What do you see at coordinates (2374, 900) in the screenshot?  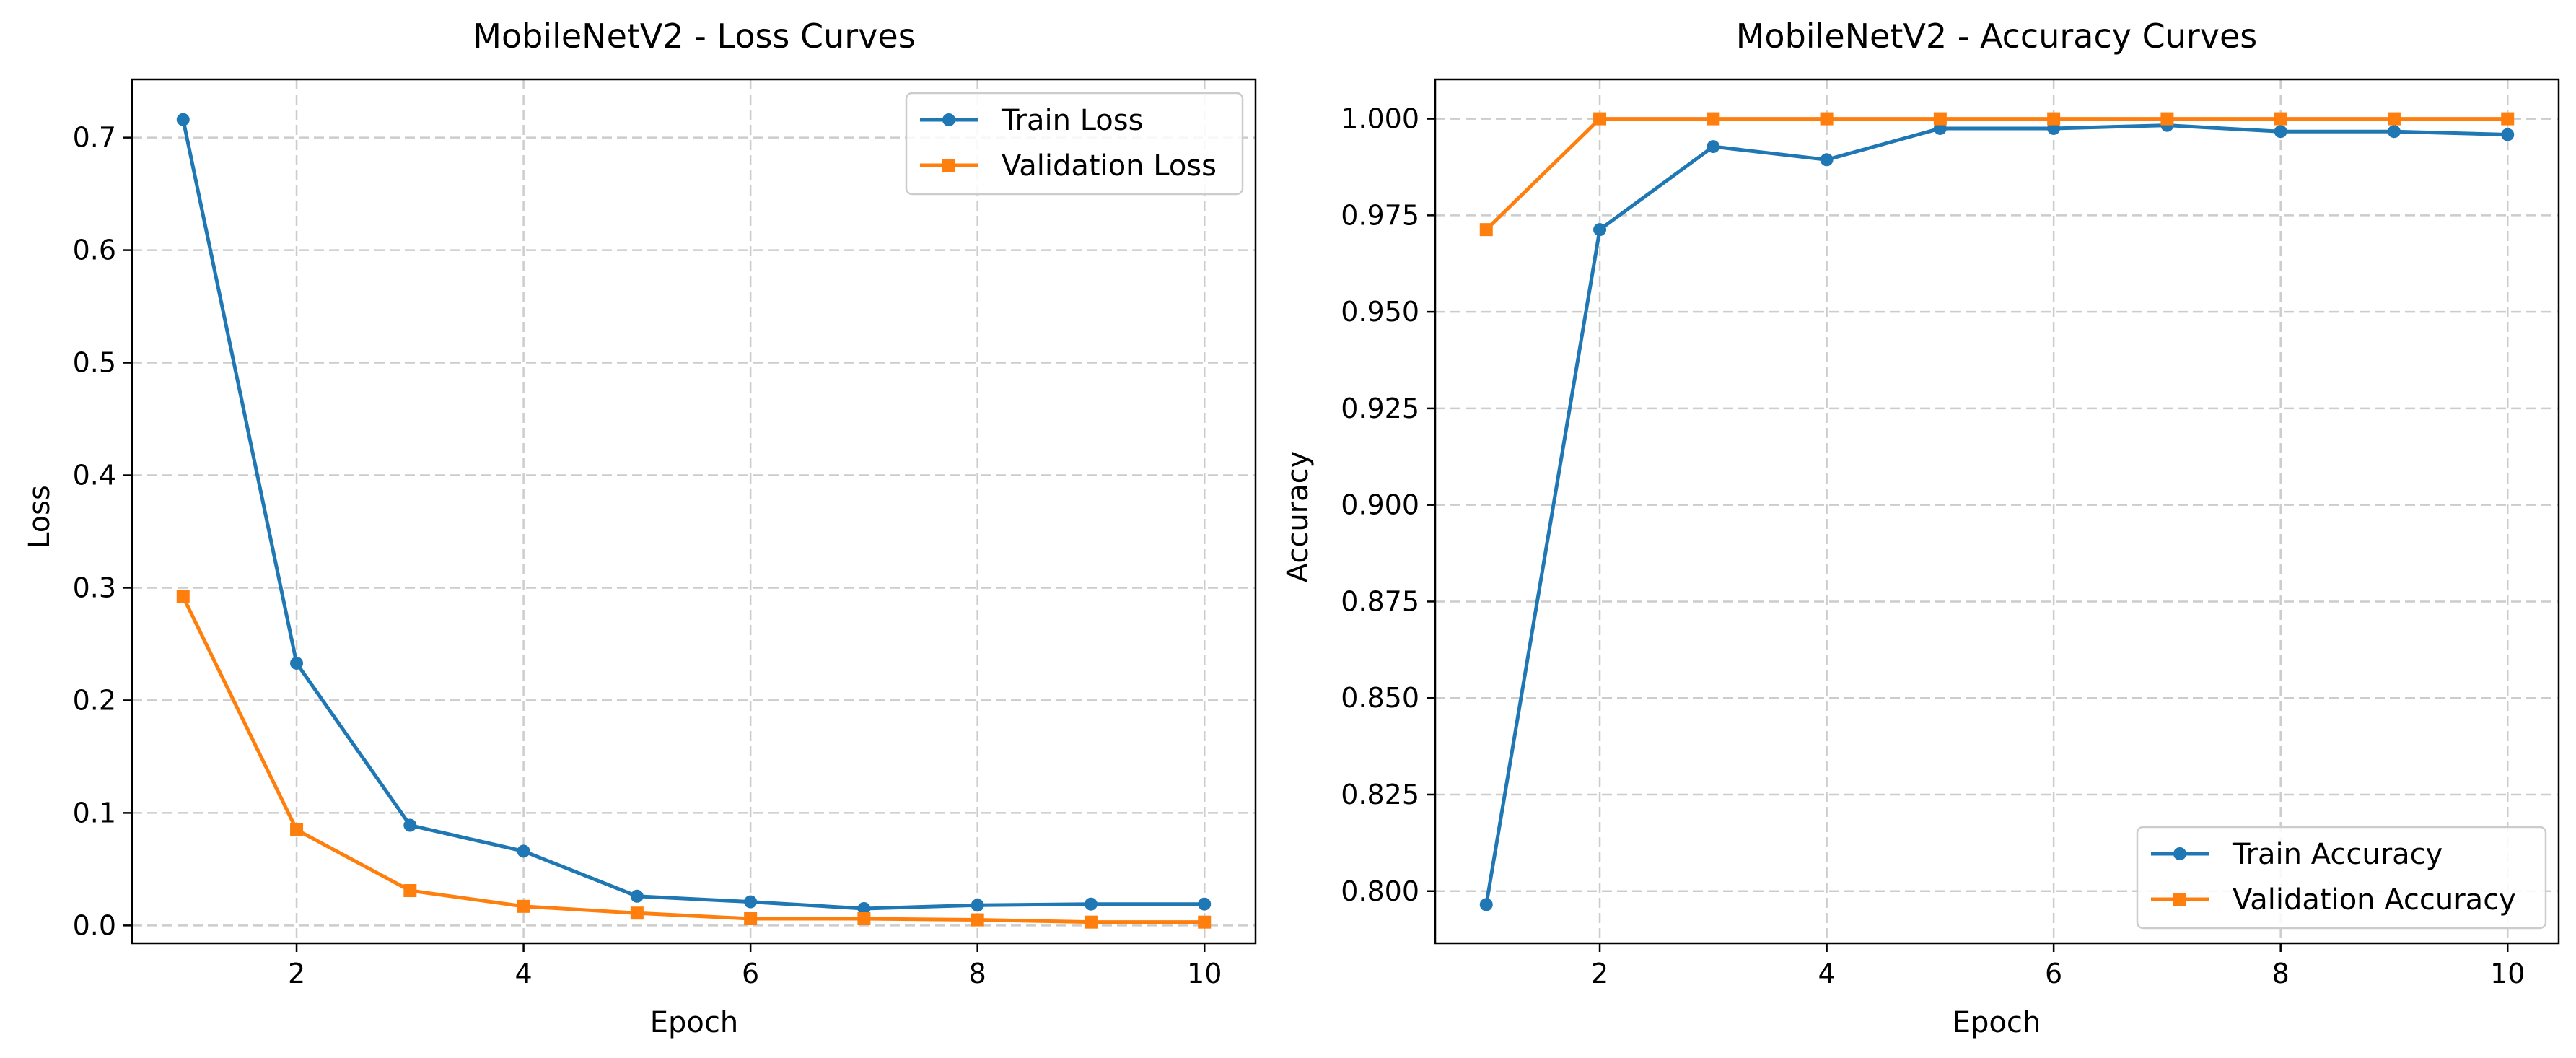 I see `legend-label-validation-accuracy: Validation Accuracy` at bounding box center [2374, 900].